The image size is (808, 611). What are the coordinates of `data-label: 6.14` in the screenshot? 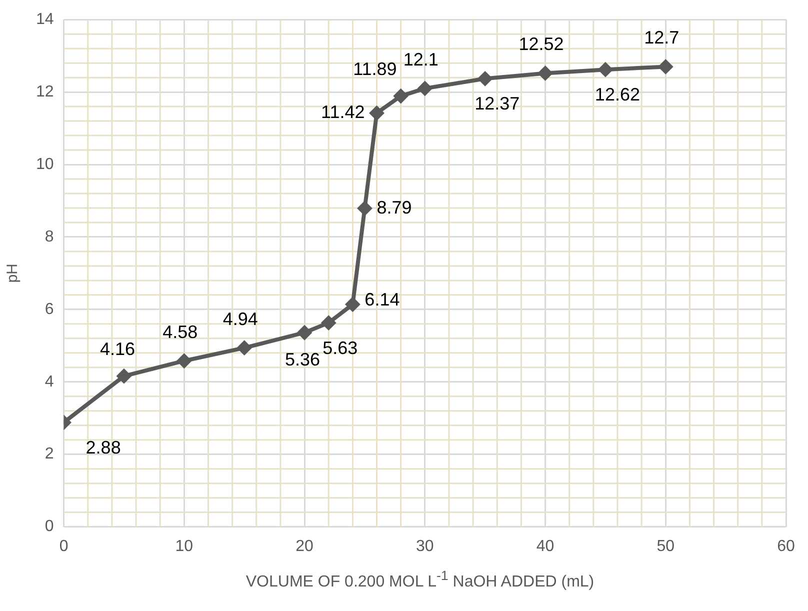 It's located at (382, 299).